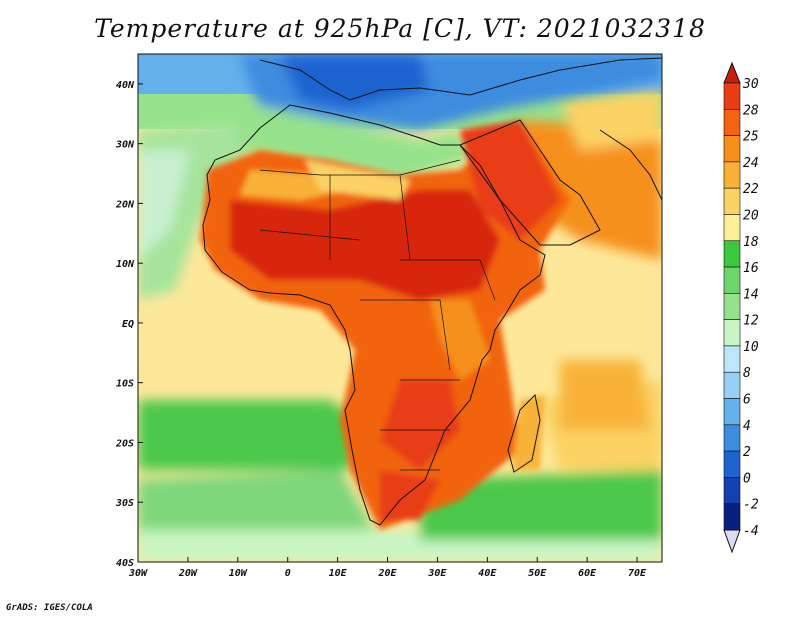 Image resolution: width=800 pixels, height=618 pixels. I want to click on lon-tick-label: 30W, so click(138, 573).